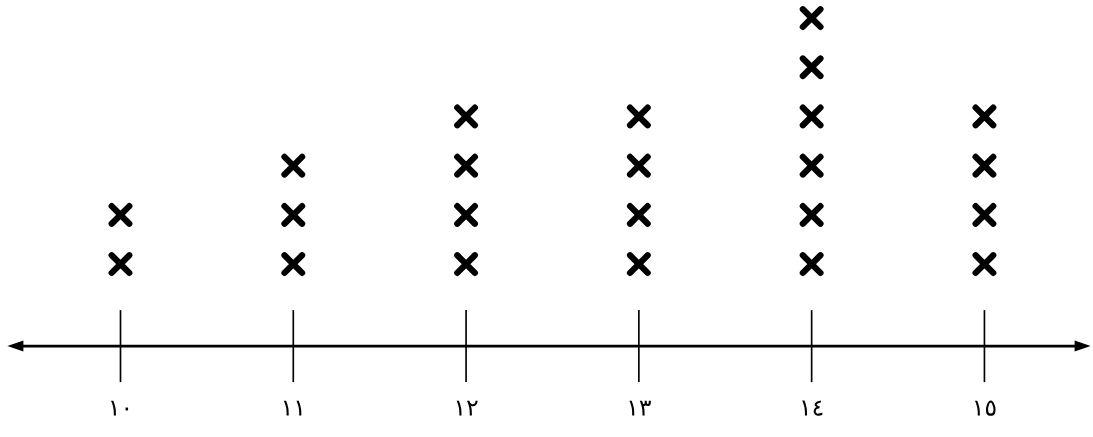 Image resolution: width=1093 pixels, height=437 pixels. Describe the element at coordinates (120, 408) in the screenshot. I see `x-tick-label: ١٠` at that location.